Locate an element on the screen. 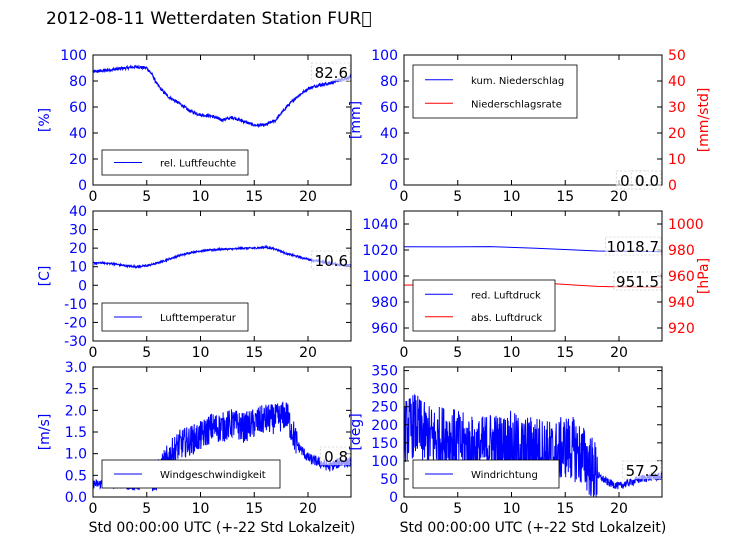  y-tick-label-left-humidity: 80 is located at coordinates (78, 82).